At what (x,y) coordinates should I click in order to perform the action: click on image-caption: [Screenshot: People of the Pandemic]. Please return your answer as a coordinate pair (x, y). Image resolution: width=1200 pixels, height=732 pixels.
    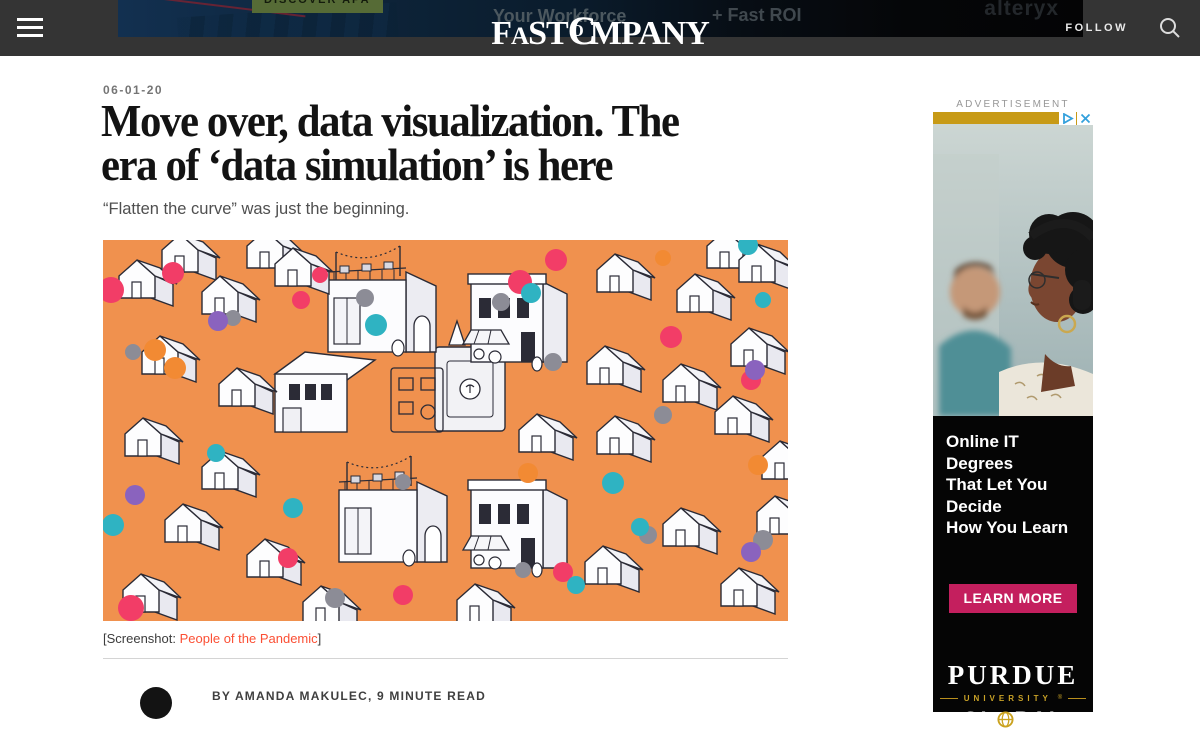
    Looking at the image, I should click on (212, 638).